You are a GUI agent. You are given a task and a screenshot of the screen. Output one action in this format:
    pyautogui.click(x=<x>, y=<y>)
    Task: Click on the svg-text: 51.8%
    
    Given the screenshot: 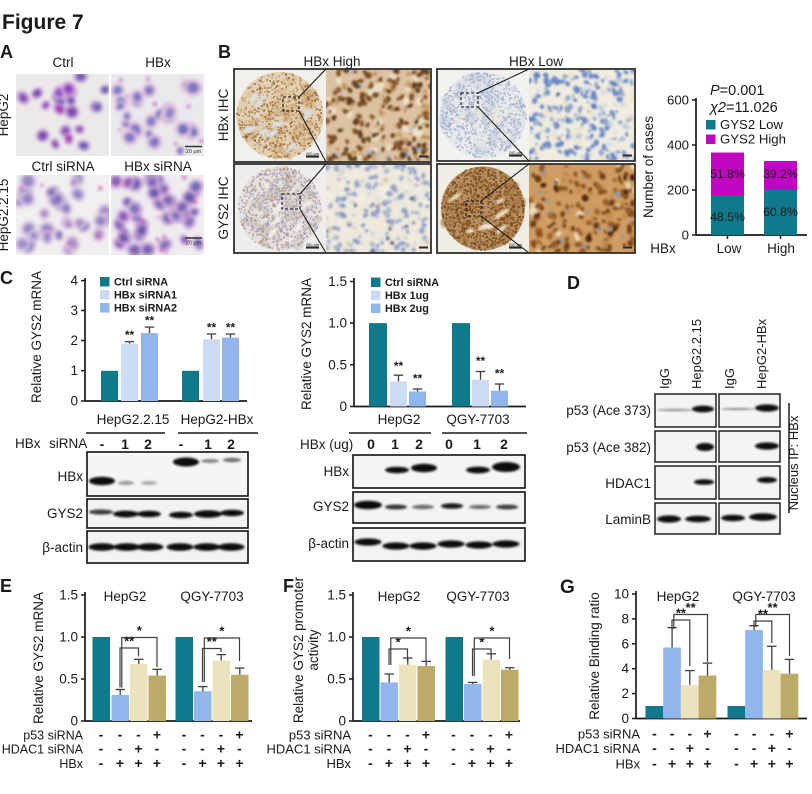 What is the action you would take?
    pyautogui.click(x=727, y=174)
    